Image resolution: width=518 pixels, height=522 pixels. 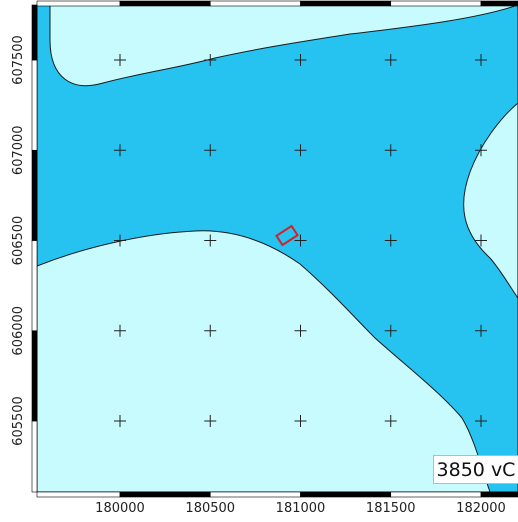 I want to click on y-tick-label: 606000, so click(x=18, y=331).